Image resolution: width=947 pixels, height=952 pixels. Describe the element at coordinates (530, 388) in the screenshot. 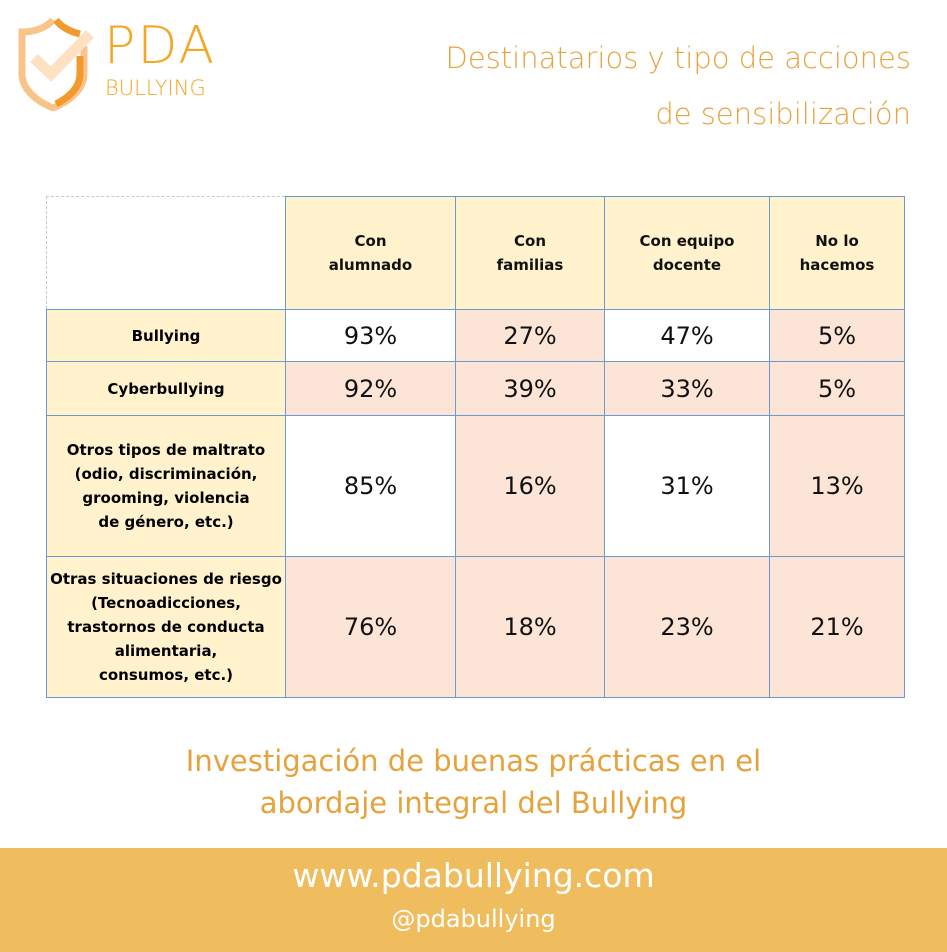

I see `table-cell: 39%` at that location.